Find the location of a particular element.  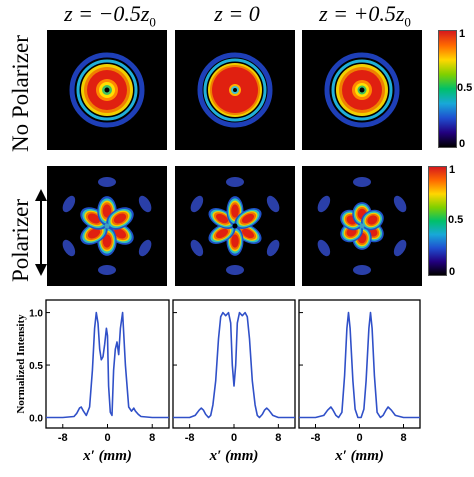

colorbar-middle-tick-0: 0 is located at coordinates (452, 272).